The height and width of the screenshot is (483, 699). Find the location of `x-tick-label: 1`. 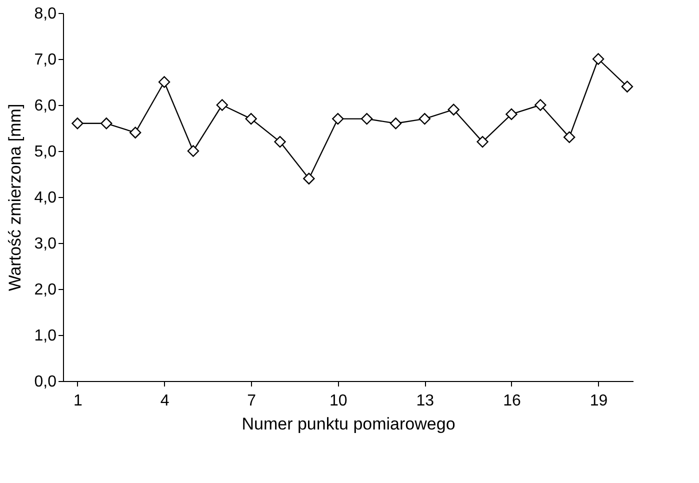

x-tick-label: 1 is located at coordinates (78, 401).